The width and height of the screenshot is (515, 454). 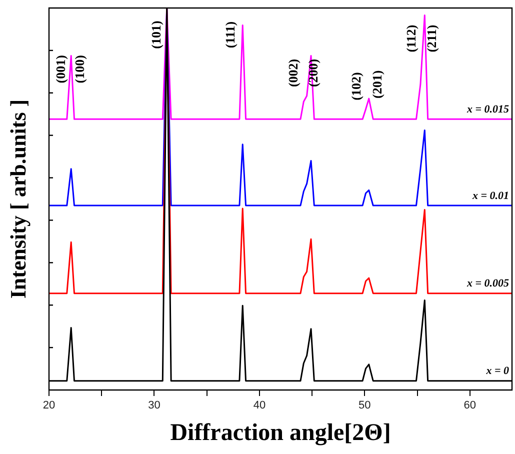 What do you see at coordinates (488, 110) in the screenshot?
I see `series-label: x = 0.015` at bounding box center [488, 110].